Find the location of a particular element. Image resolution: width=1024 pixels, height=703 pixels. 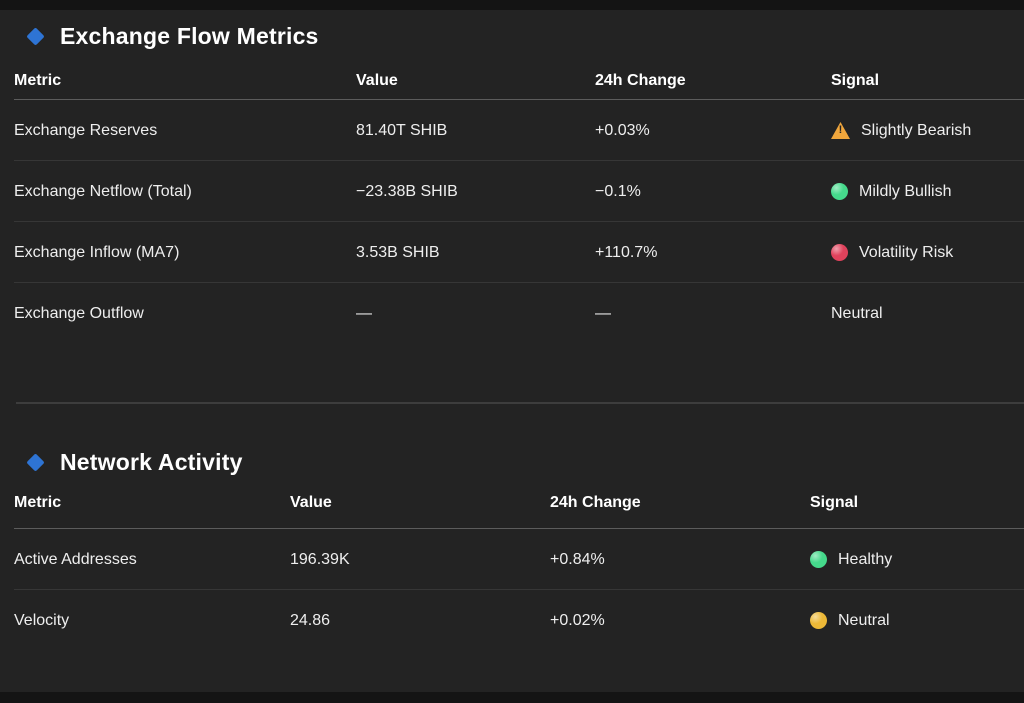

signal-cell: Slightly Bearish is located at coordinates (927, 131).